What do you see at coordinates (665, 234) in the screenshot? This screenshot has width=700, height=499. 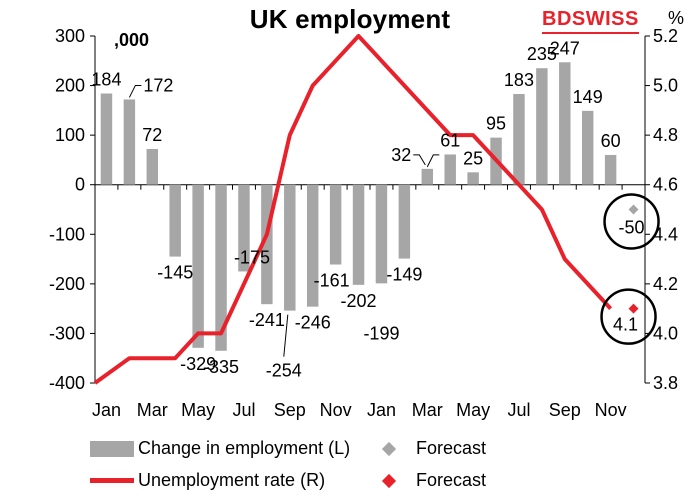 I see `right-axis-tick-label: 4.4` at bounding box center [665, 234].